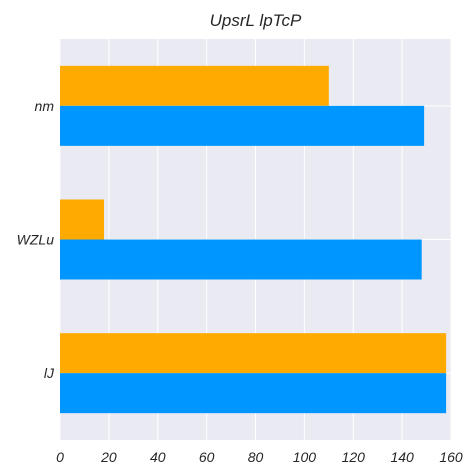 The width and height of the screenshot is (476, 476). What do you see at coordinates (402, 457) in the screenshot?
I see `x-tick-label: 140` at bounding box center [402, 457].